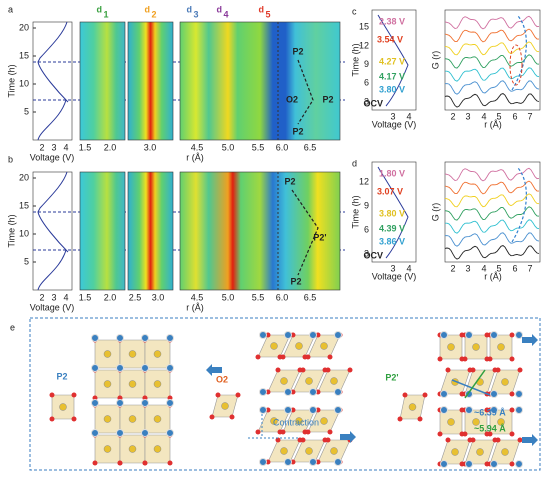 This screenshot has width=546, height=482. What do you see at coordinates (11, 230) in the screenshot?
I see `label: Time (h)` at bounding box center [11, 230].